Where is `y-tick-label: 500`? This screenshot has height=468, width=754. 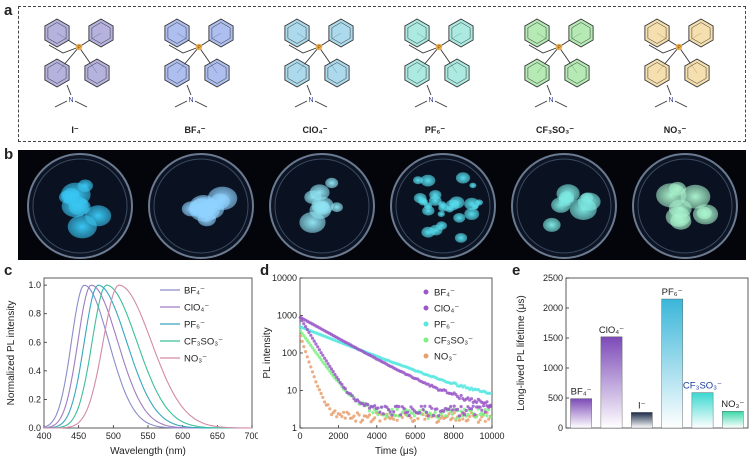
y-tick-label: 500 is located at coordinates (555, 398).